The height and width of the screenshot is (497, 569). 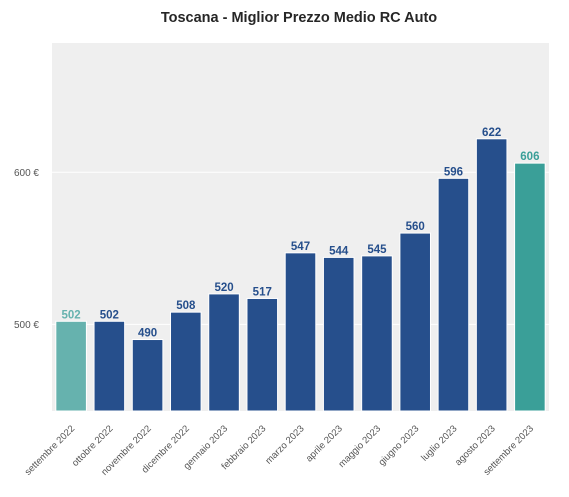 What do you see at coordinates (299, 18) in the screenshot?
I see `chart-title: Toscana - Miglior Prezzo Medio RC Auto` at bounding box center [299, 18].